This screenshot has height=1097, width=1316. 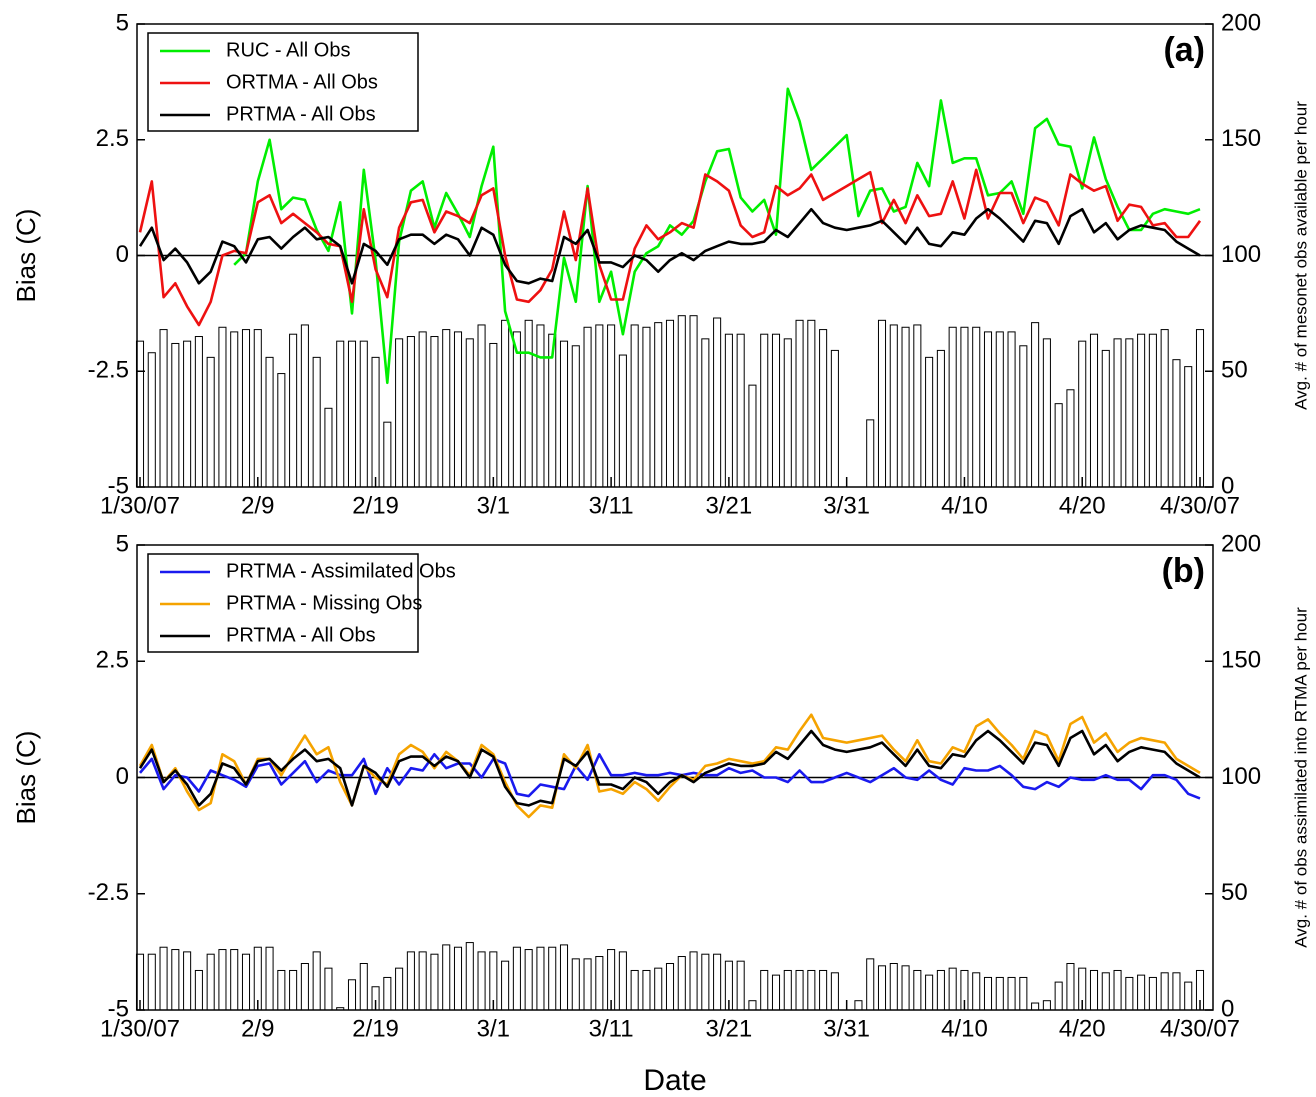 I want to click on x-tick-label: 4/20, so click(x=1082, y=505).